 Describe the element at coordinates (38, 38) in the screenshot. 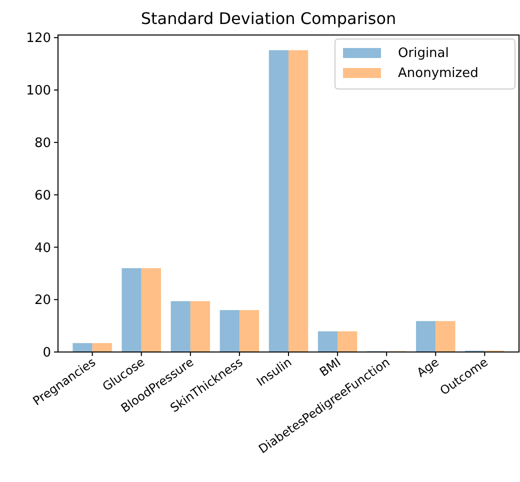

I see `y-tick-label: 120` at that location.